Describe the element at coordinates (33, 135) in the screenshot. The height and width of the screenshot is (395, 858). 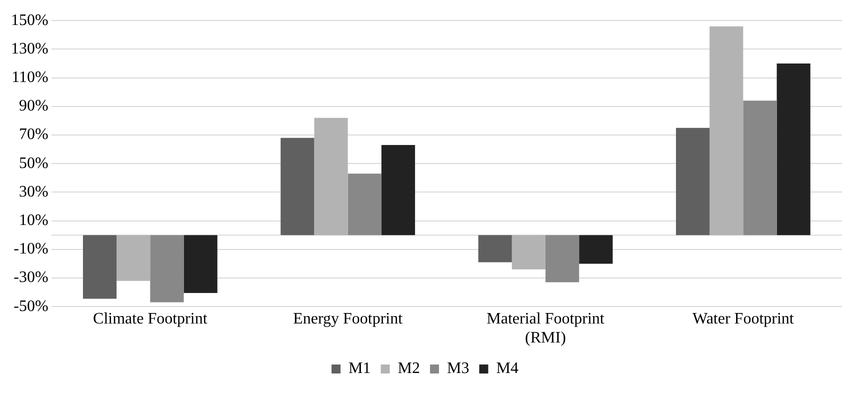
I see `y-tick-label: 70%` at that location.